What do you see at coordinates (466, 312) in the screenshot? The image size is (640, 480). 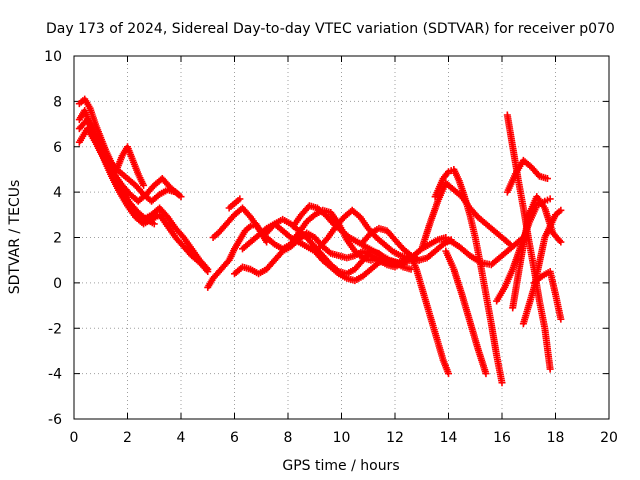 I see `series-sat-s` at bounding box center [466, 312].